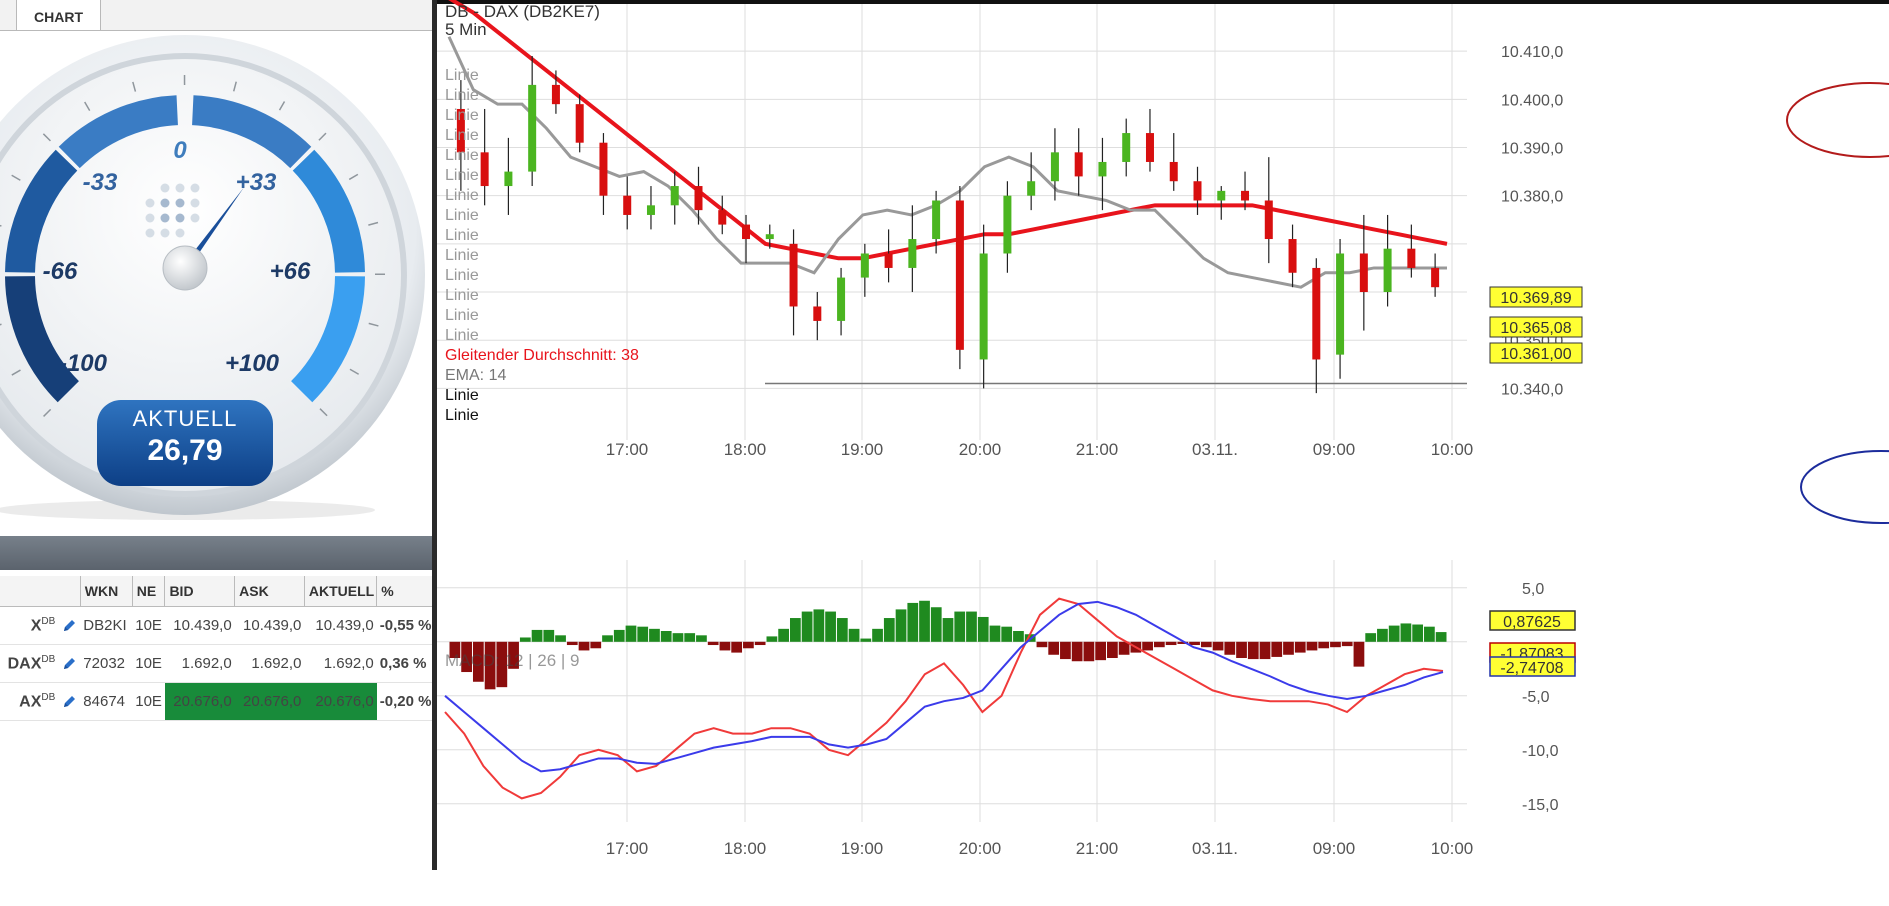 The height and width of the screenshot is (906, 1889). Describe the element at coordinates (1532, 149) in the screenshot. I see `y-tick-label: 10.390,0` at that location.